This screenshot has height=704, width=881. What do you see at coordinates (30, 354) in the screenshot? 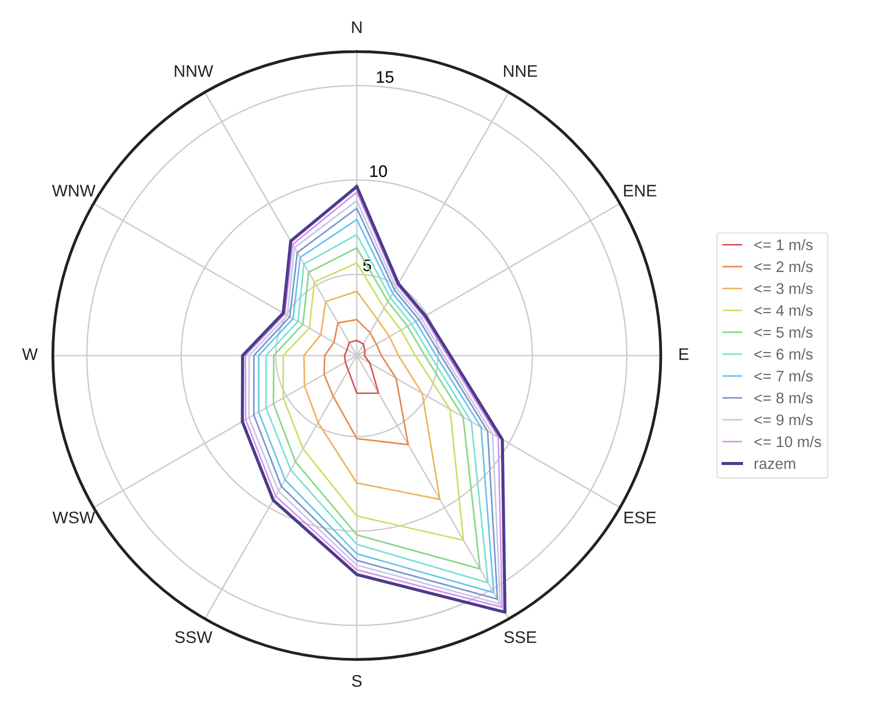
I see `spoke-label: W` at bounding box center [30, 354].